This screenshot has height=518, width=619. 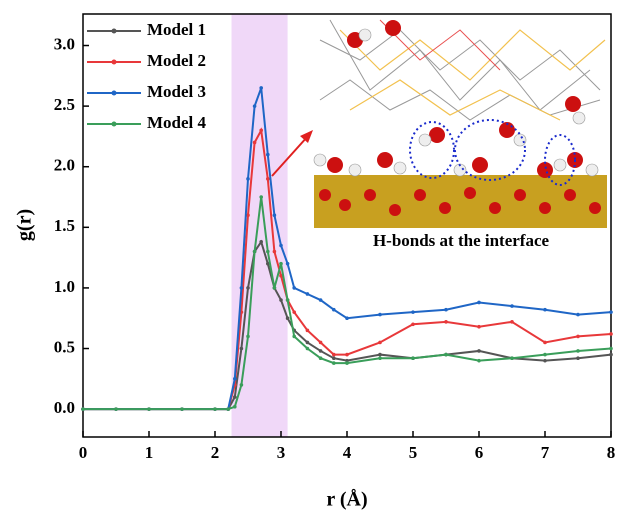 I want to click on y-tick-label: 0.0, so click(x=64, y=407).